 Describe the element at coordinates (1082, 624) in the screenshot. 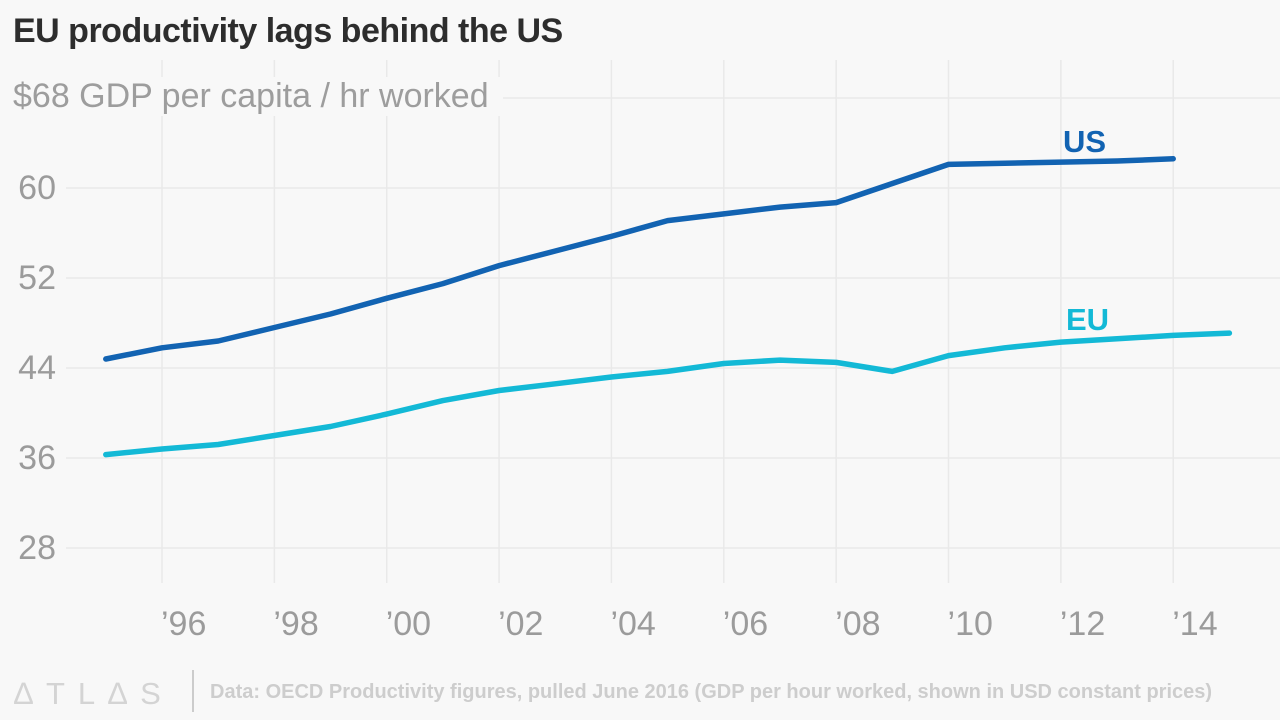

I see `x-tick-label: ’12` at that location.